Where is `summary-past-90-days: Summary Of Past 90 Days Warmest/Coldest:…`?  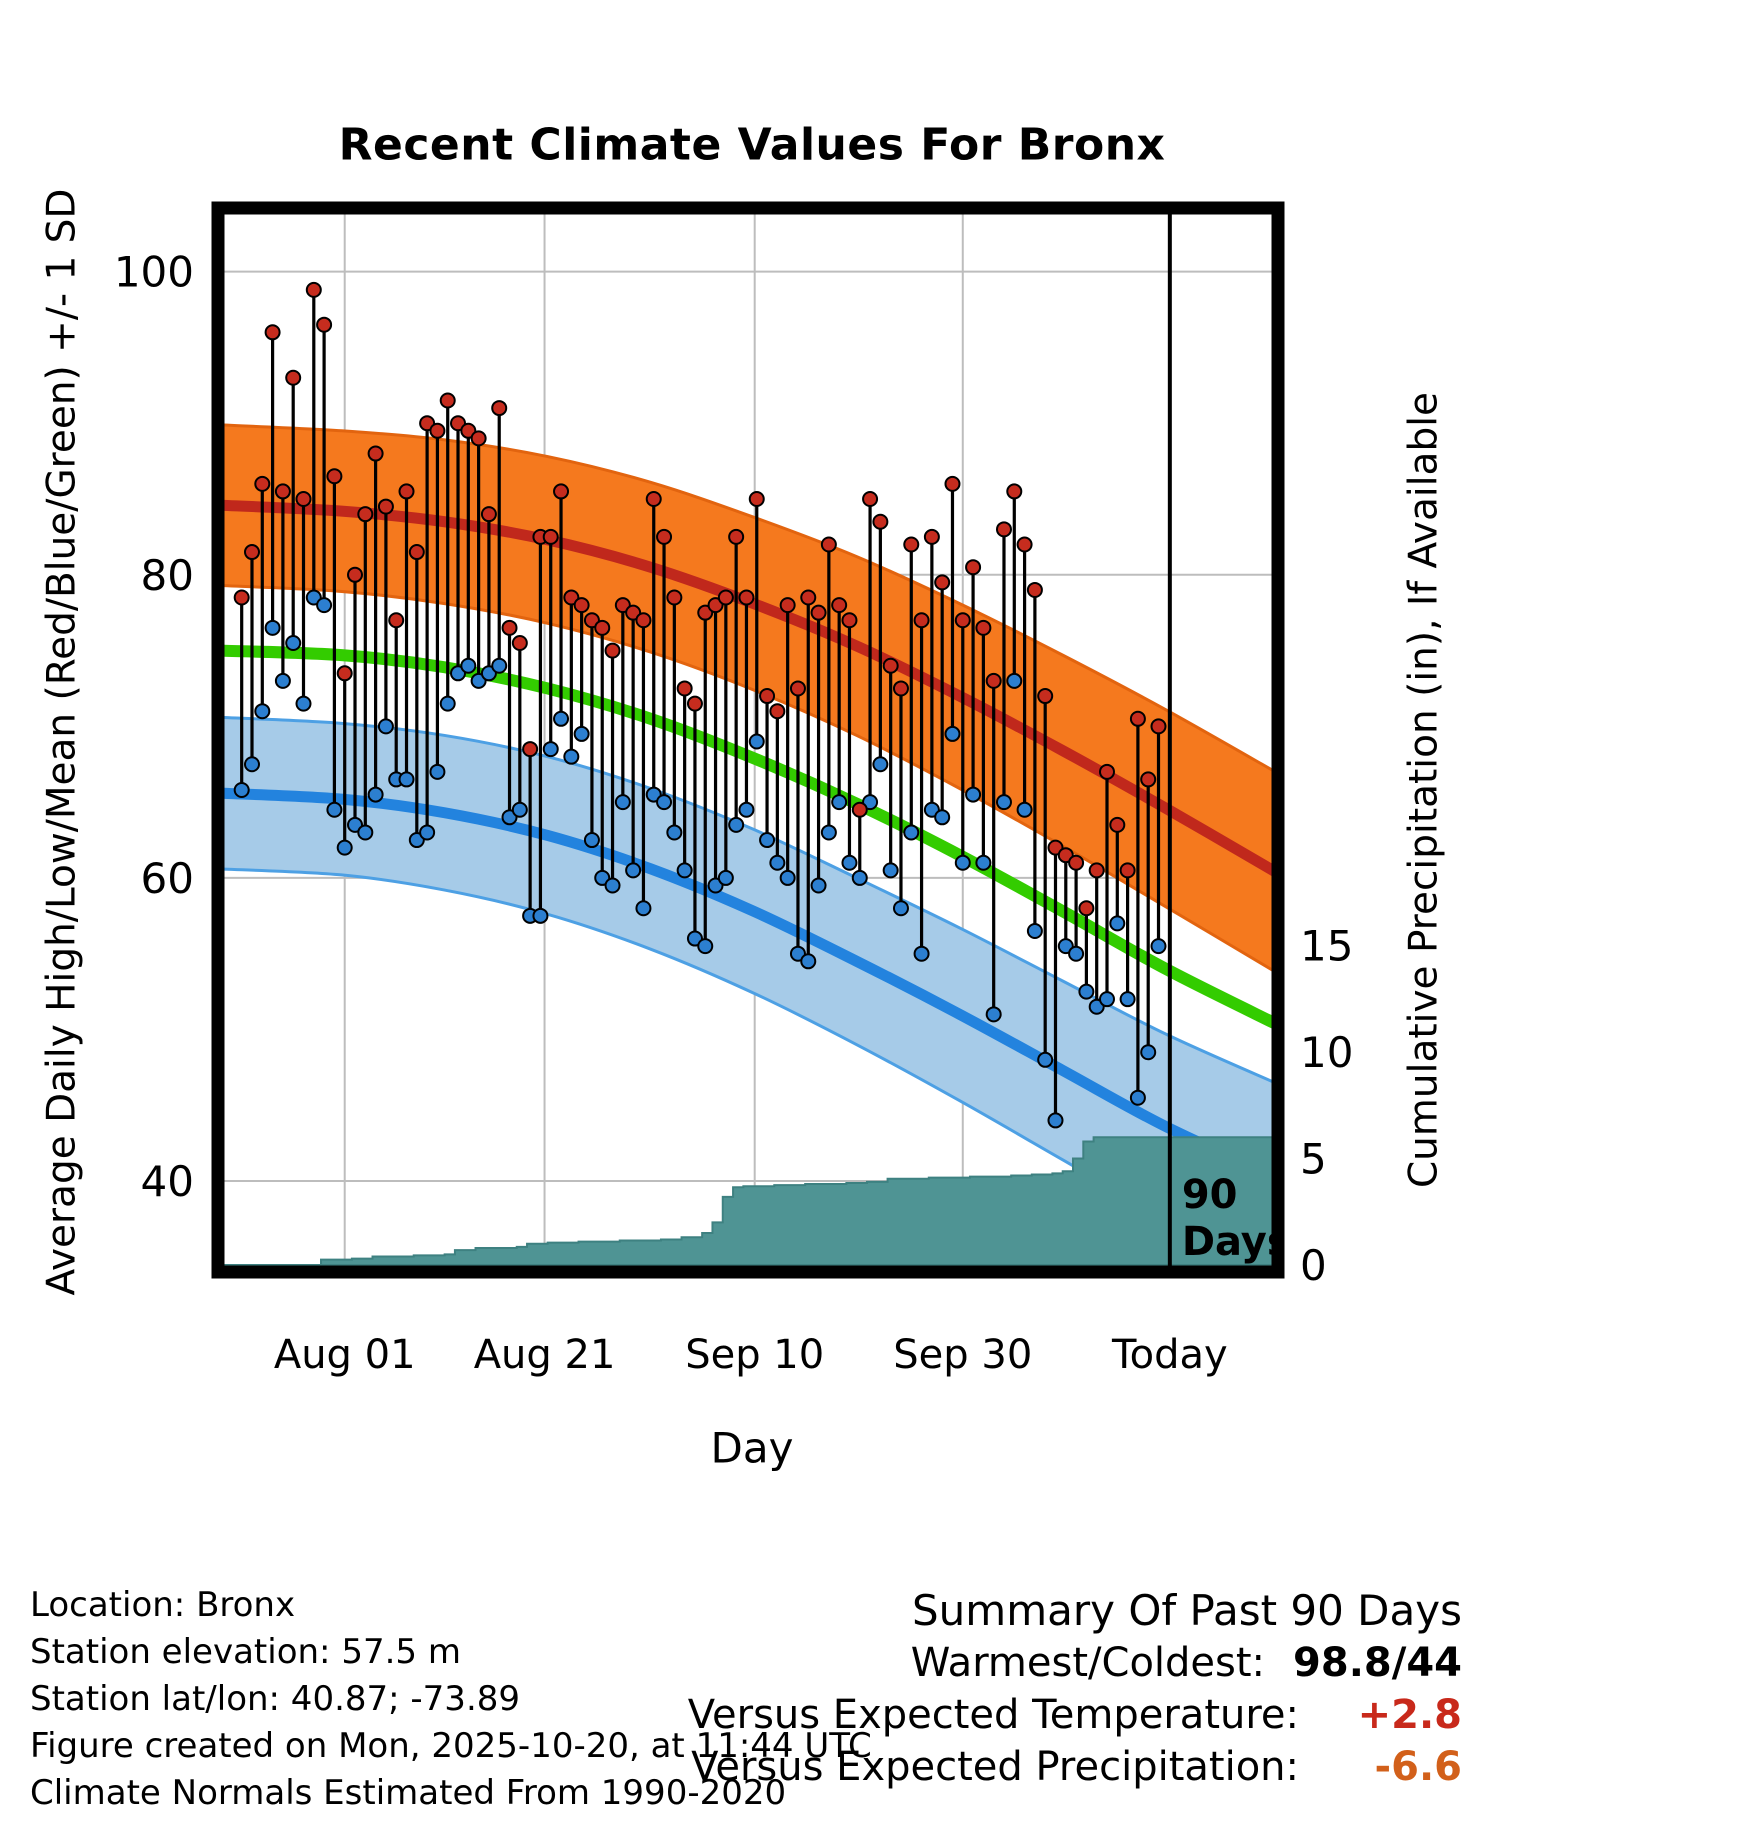 summary-past-90-days: Summary Of Past 90 Days Warmest/Coldest:… is located at coordinates (1075, 1689).